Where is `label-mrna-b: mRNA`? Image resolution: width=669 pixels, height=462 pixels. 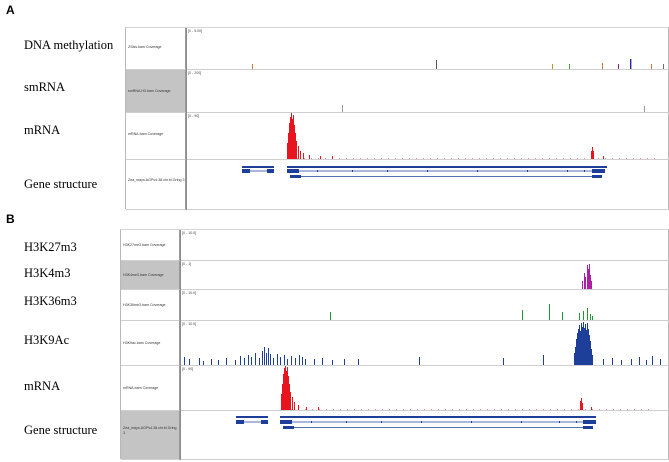
label-mrna-b: mRNA is located at coordinates (42, 386).